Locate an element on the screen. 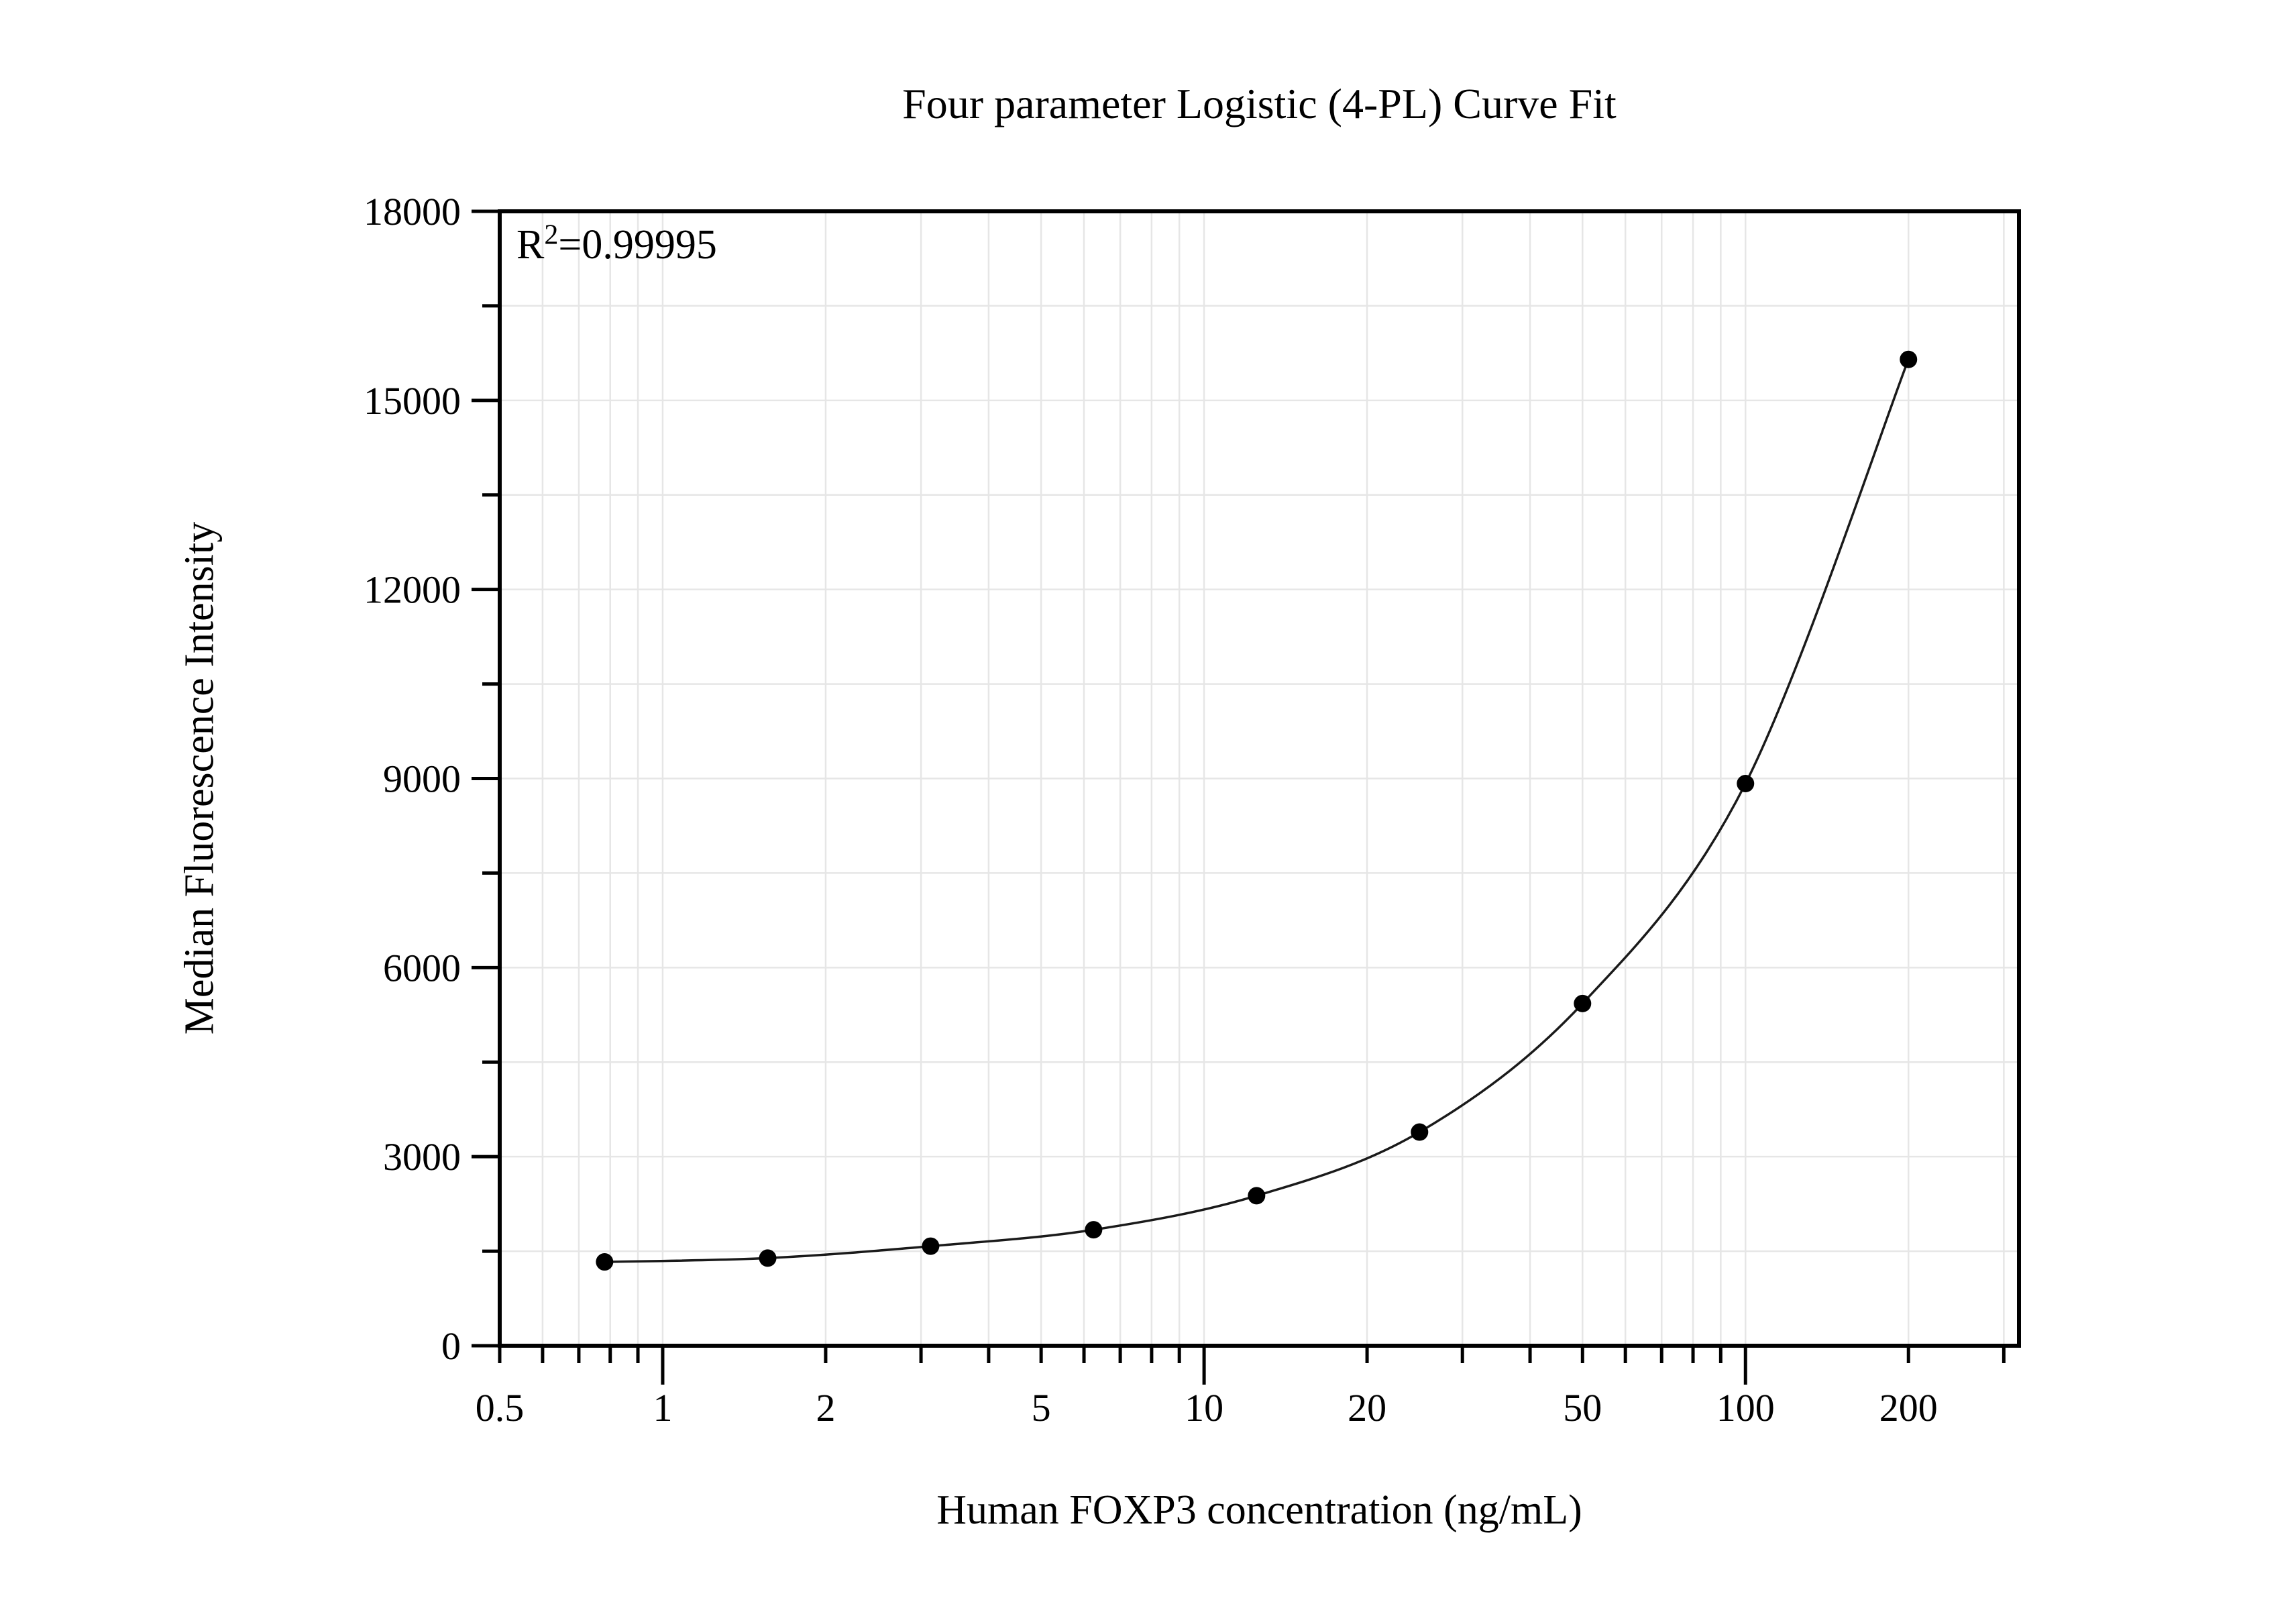 This screenshot has width=2296, height=1604. y-tick-label: 0 is located at coordinates (451, 1346).